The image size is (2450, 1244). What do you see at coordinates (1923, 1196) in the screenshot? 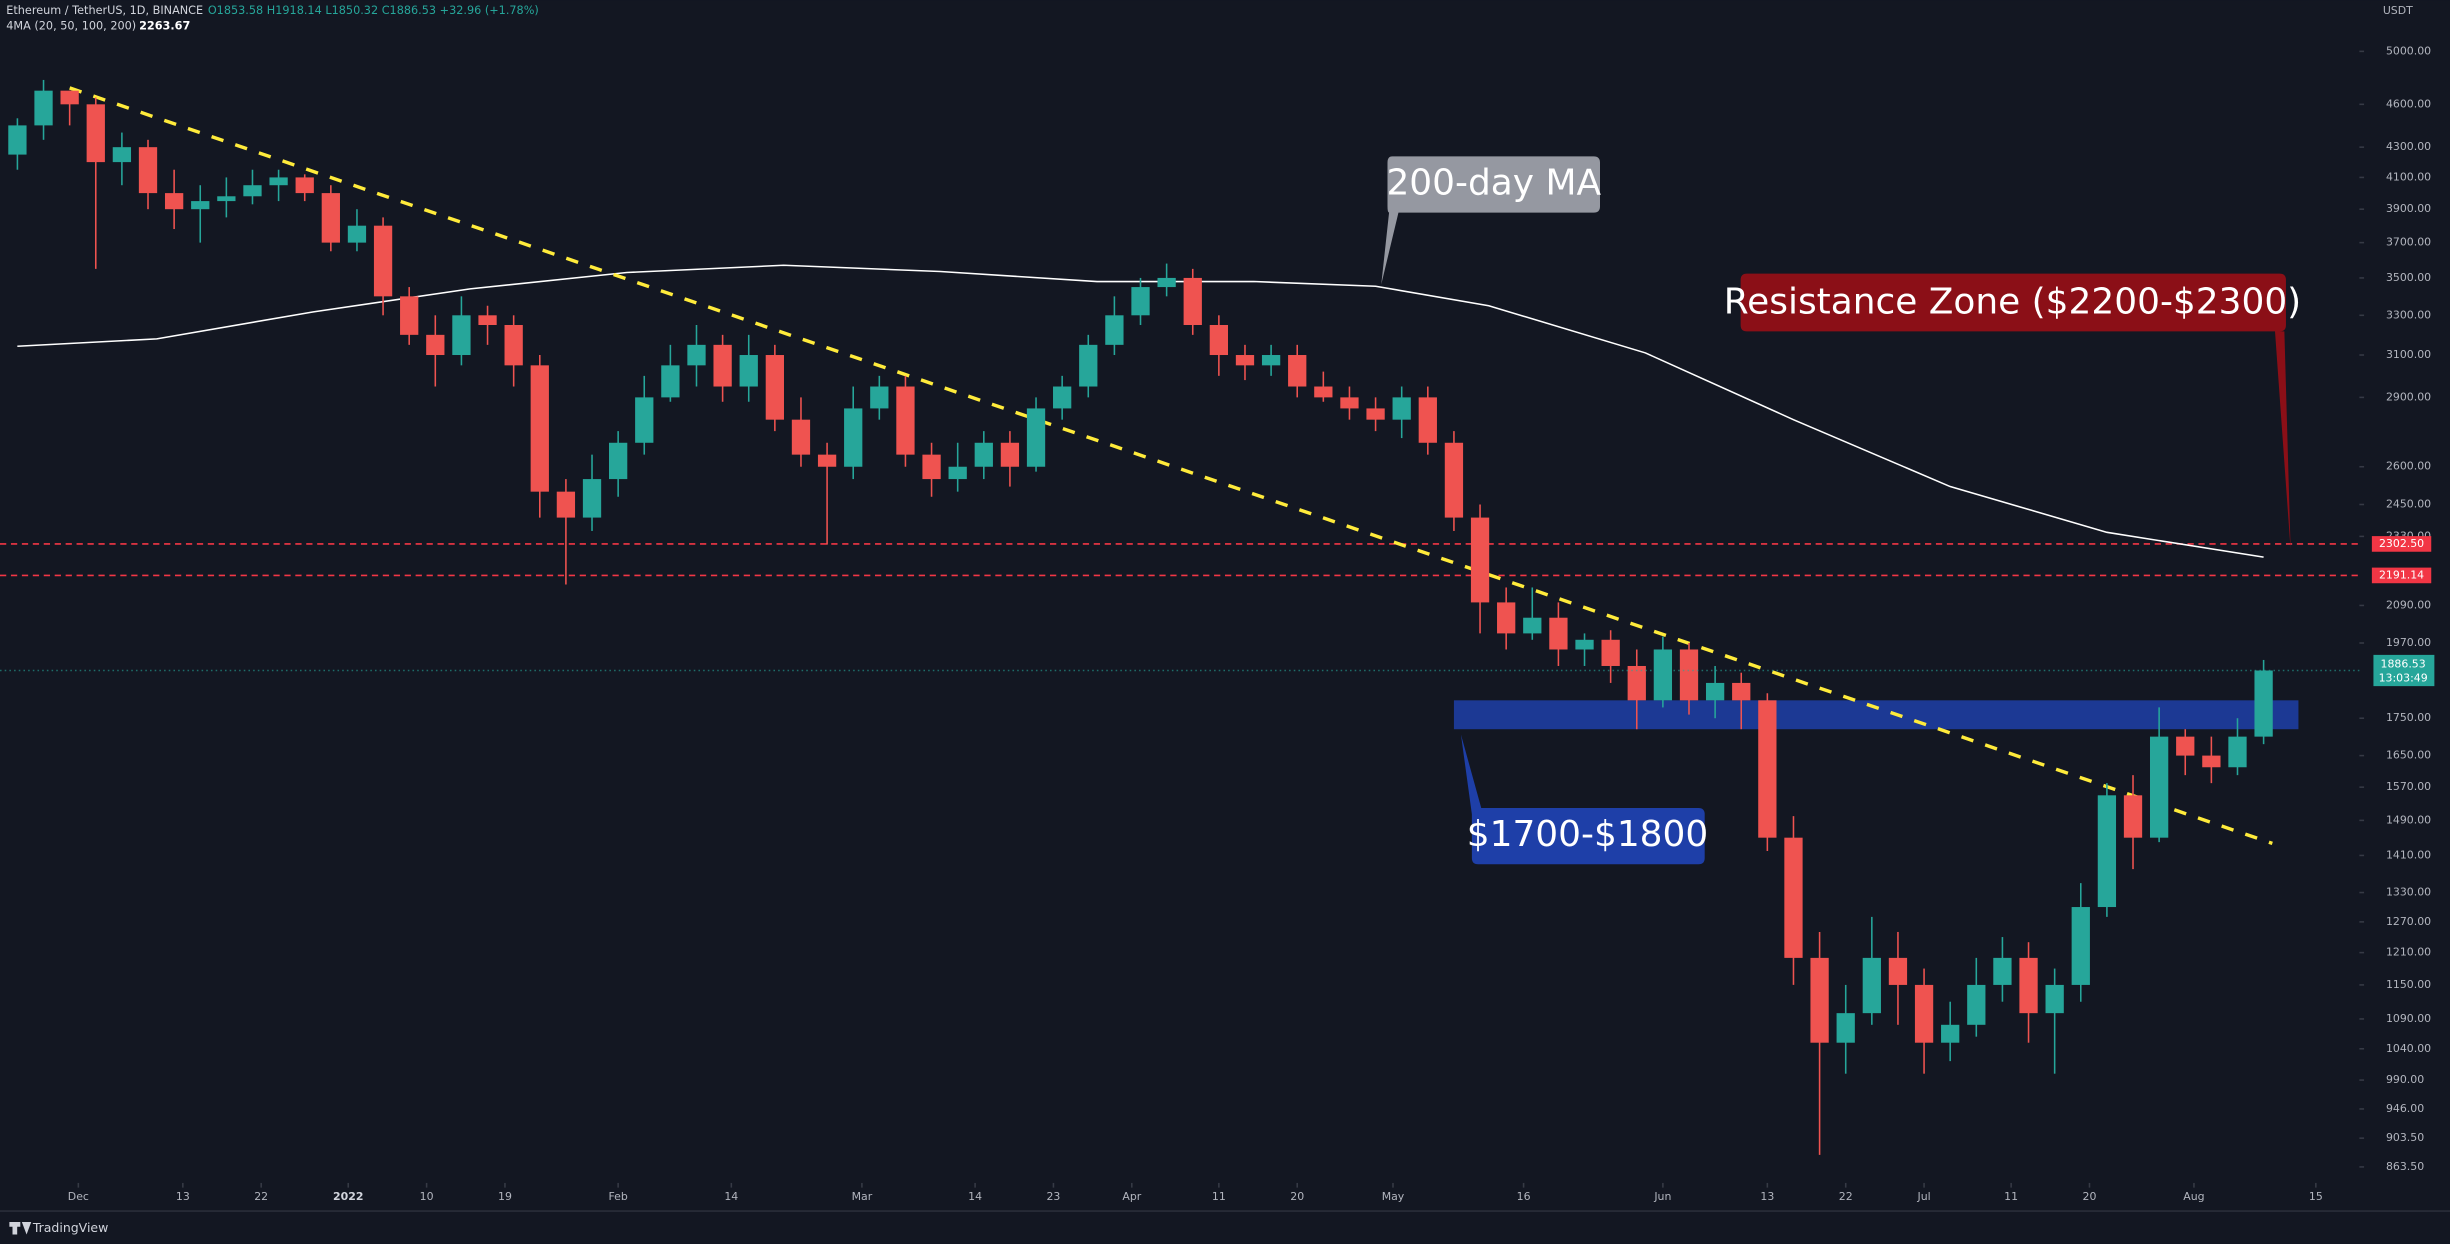
I see `x-tick-label: Jul` at bounding box center [1923, 1196].